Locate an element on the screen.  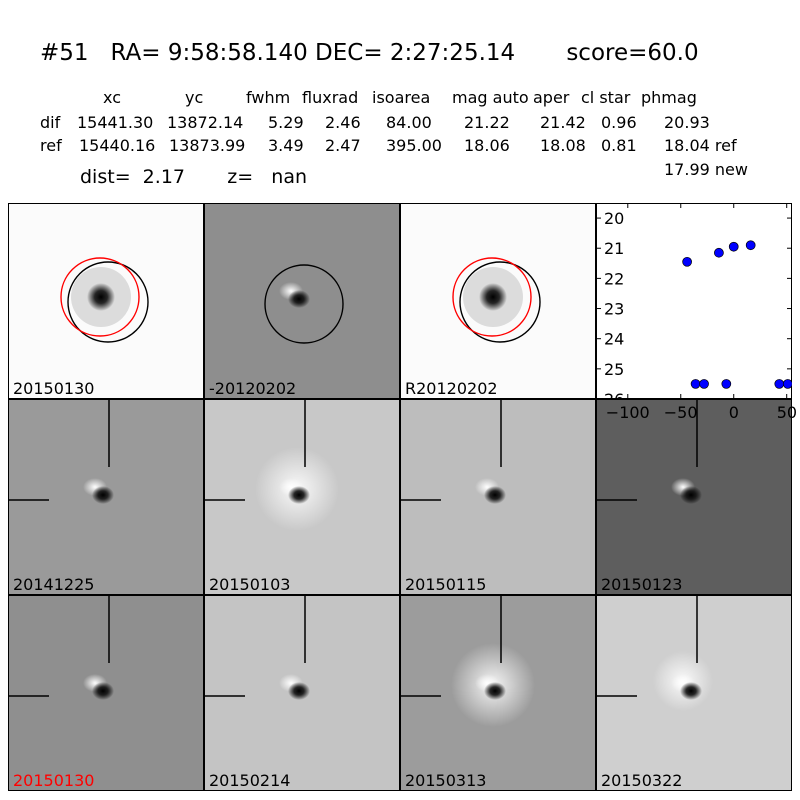
cell-ref-fluxrad: 2.47 is located at coordinates (343, 145).